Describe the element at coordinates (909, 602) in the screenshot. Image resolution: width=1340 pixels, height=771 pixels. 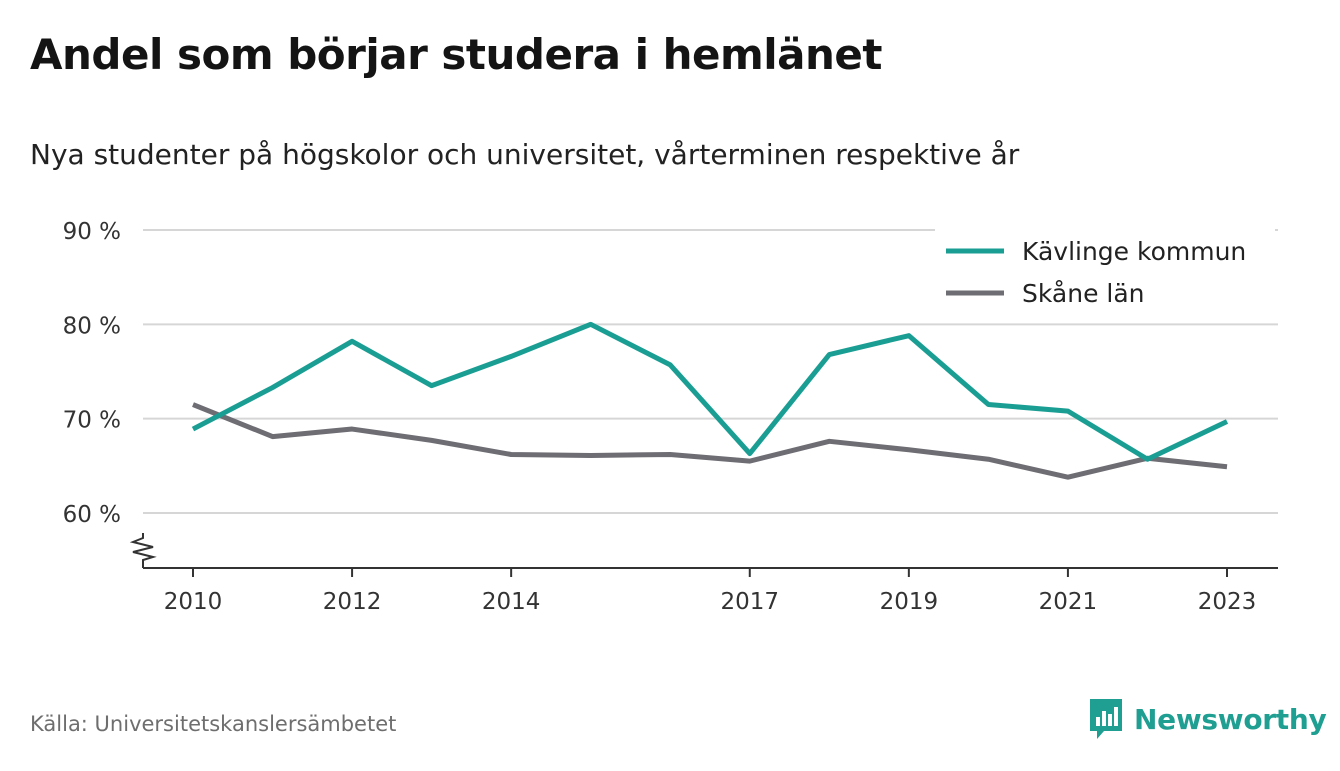
I see `x-tick-label: 2019` at that location.